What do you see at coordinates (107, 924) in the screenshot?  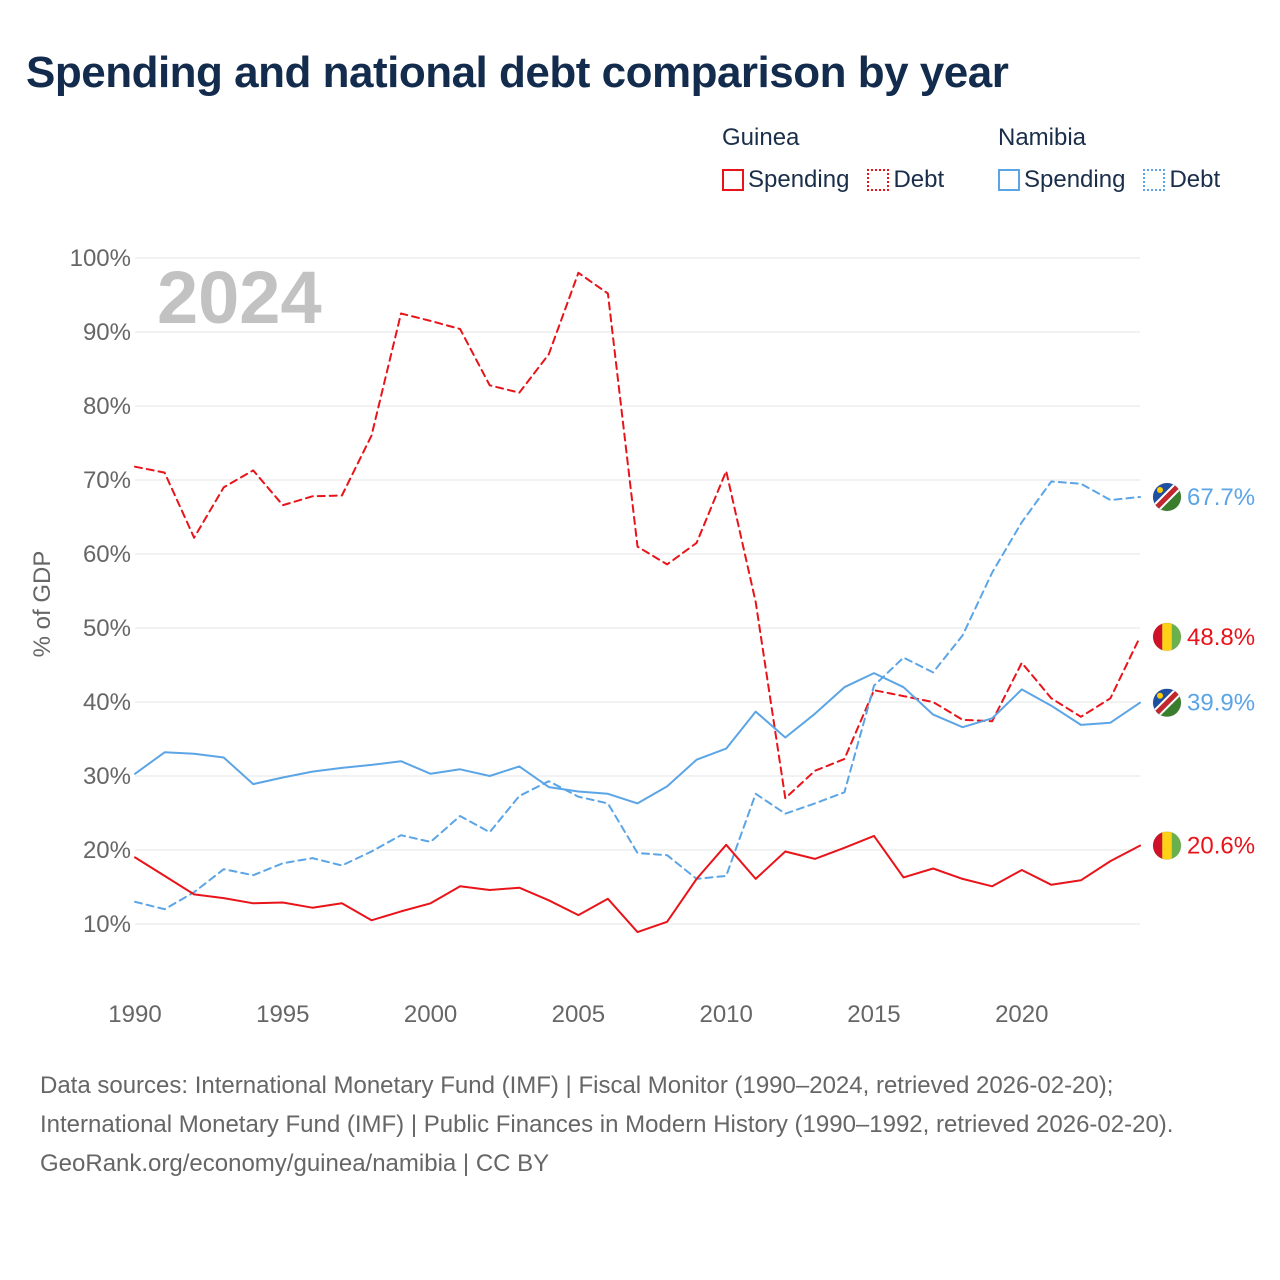 I see `y-tick-label: 10%` at bounding box center [107, 924].